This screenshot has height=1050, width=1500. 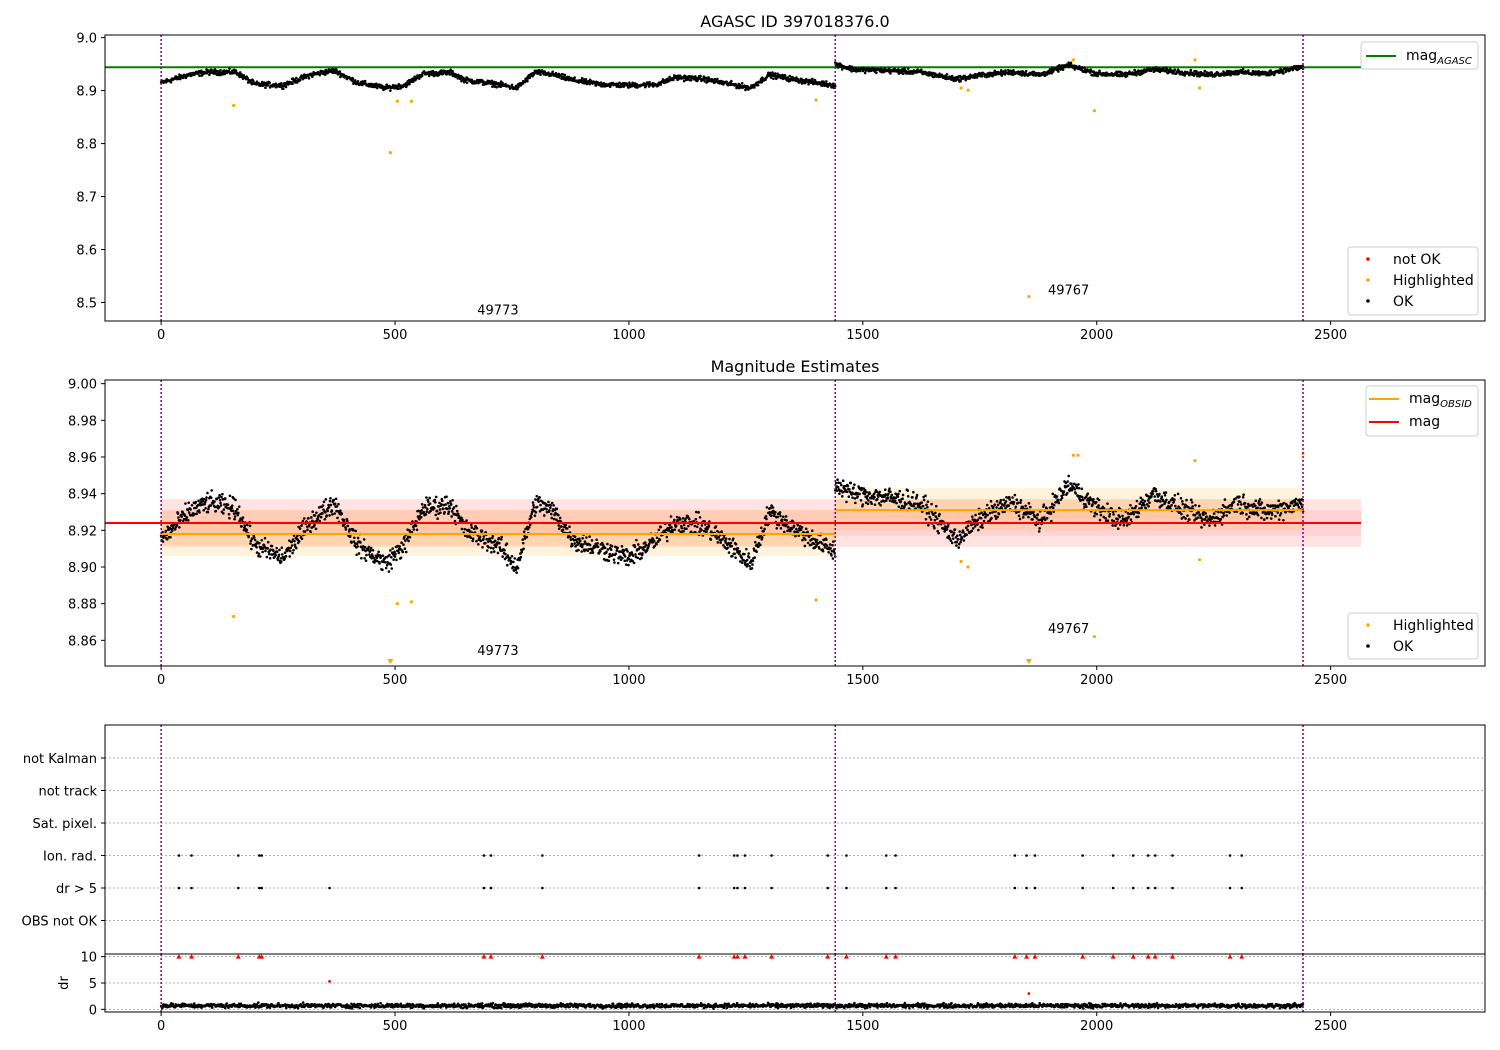 I want to click on x-tick-label: 0, so click(x=161, y=680).